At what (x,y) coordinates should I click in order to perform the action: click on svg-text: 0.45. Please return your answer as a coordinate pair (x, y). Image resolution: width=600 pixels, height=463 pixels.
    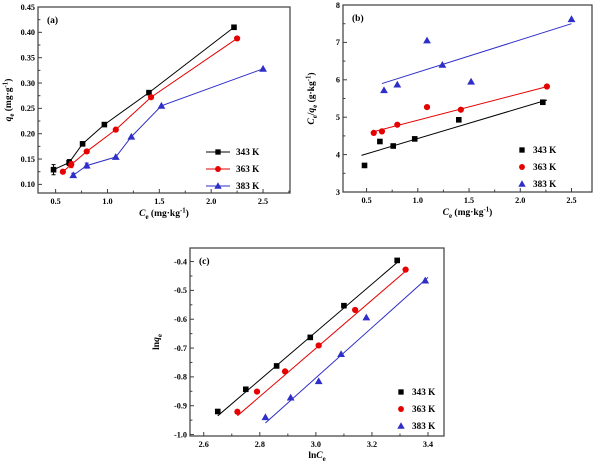
    Looking at the image, I should click on (28, 7).